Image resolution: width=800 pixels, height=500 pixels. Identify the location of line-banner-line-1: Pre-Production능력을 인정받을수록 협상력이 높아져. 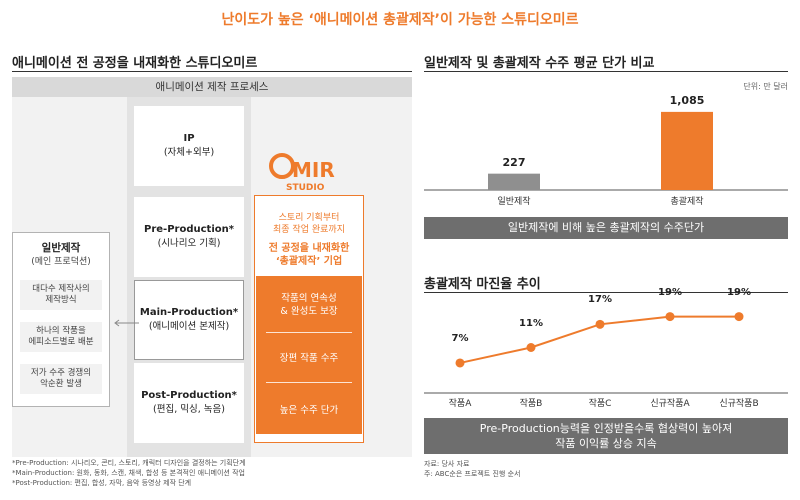
(606, 428).